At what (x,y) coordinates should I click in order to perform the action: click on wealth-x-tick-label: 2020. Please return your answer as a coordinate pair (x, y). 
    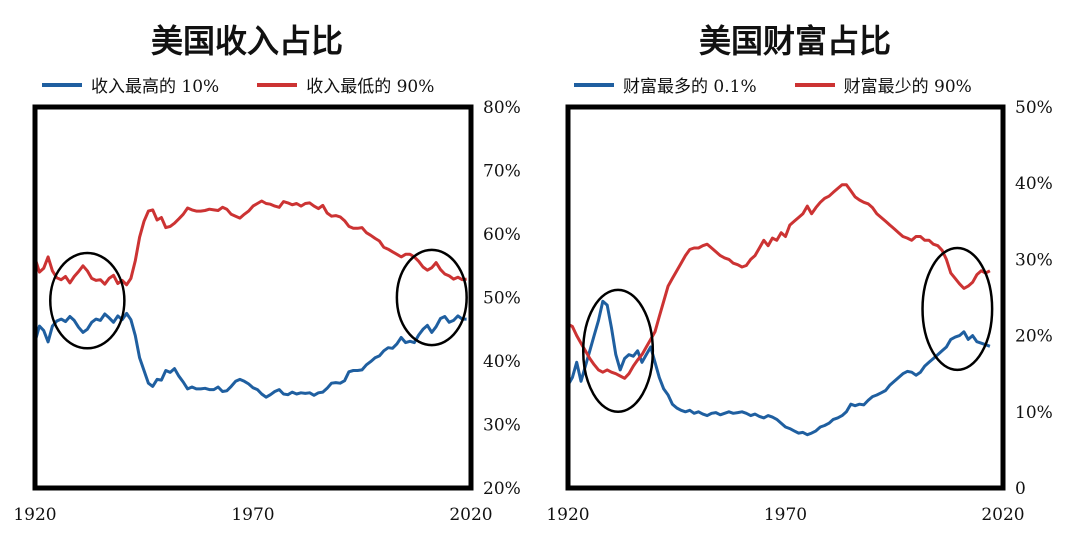
    Looking at the image, I should click on (1002, 515).